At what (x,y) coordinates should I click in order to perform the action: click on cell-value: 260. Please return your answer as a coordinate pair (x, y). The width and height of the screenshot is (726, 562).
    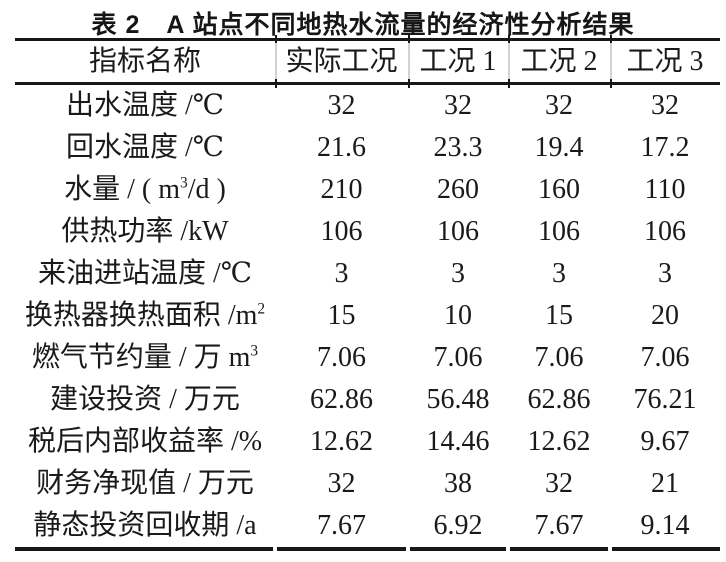
    Looking at the image, I should click on (458, 189).